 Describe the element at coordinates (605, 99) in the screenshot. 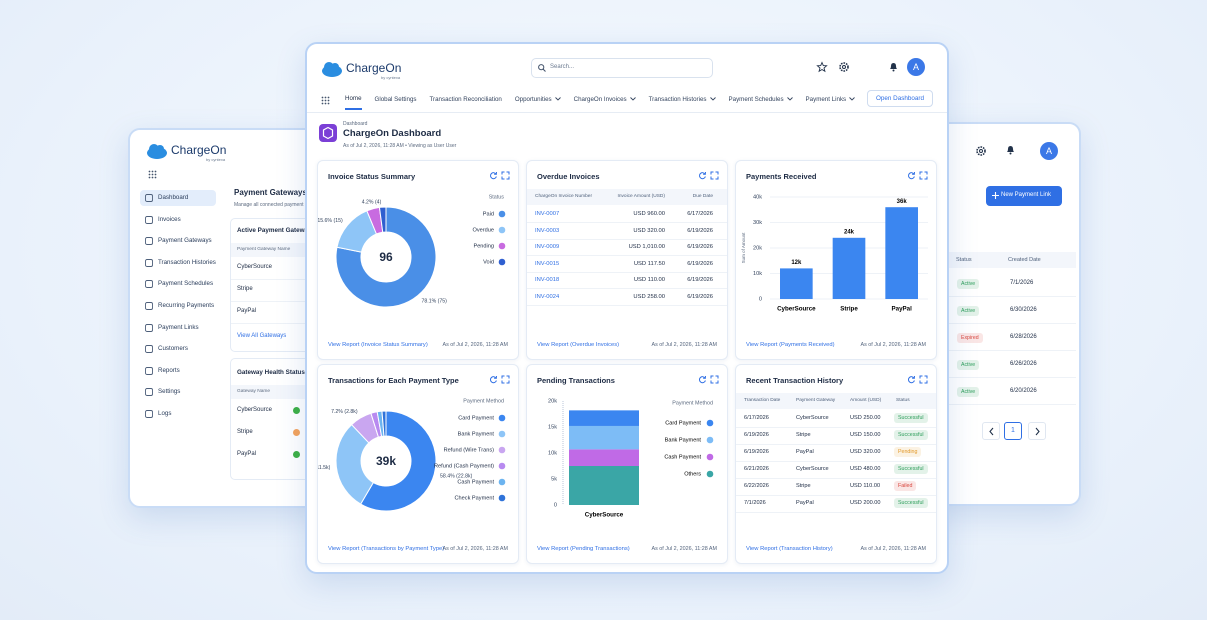

I see `nav-tab: ChargeOn Invoices` at that location.